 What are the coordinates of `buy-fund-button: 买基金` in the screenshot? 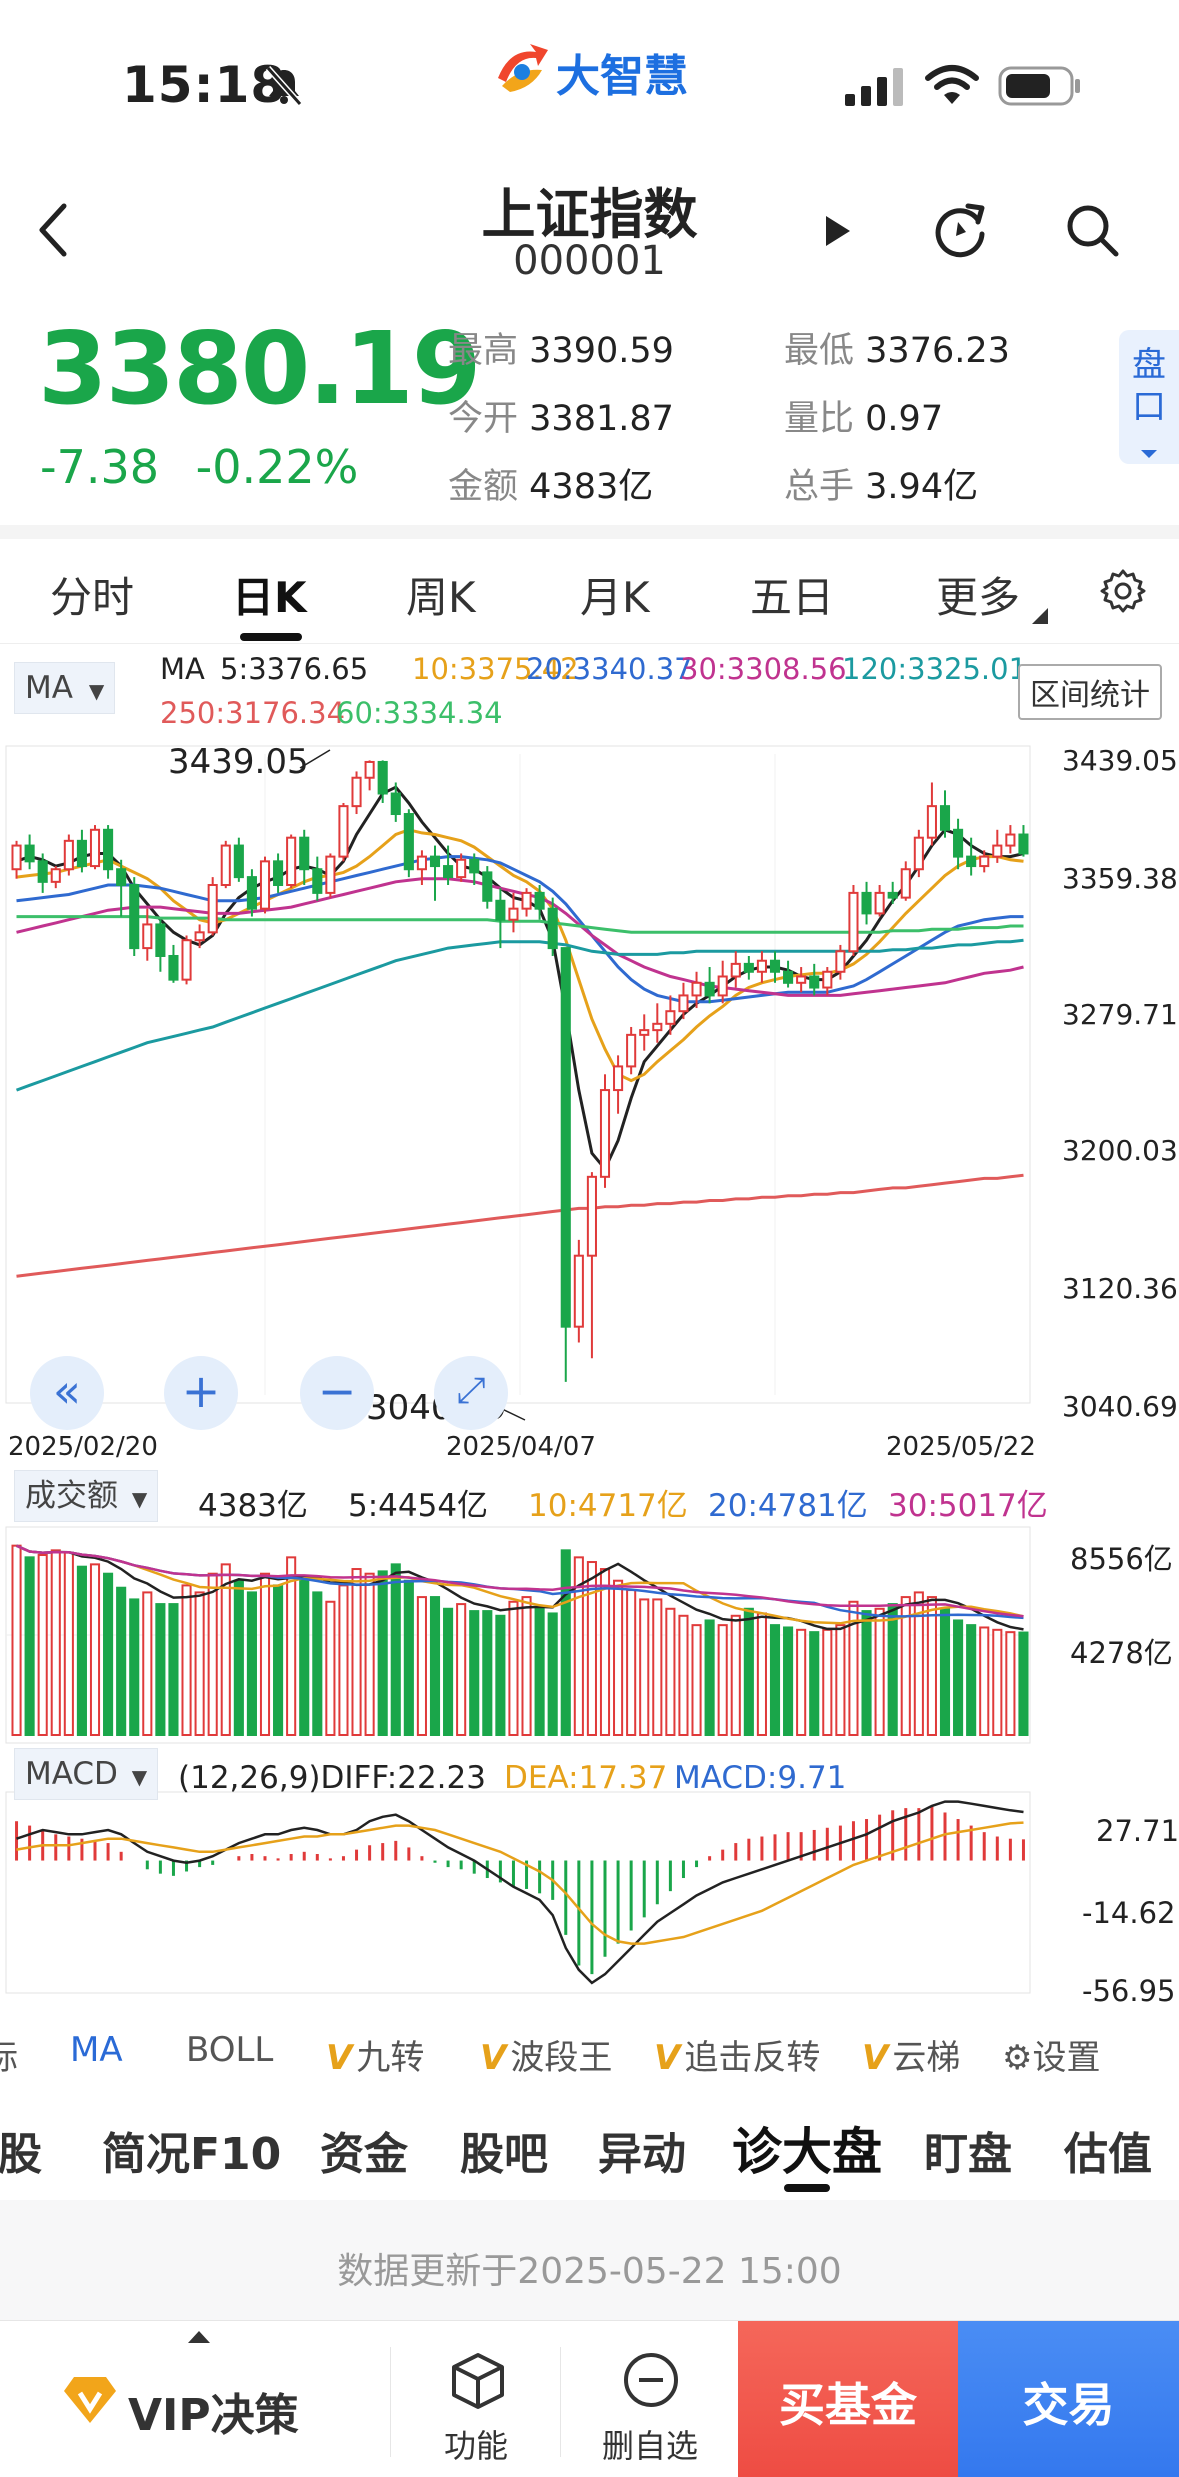 It's located at (848, 2399).